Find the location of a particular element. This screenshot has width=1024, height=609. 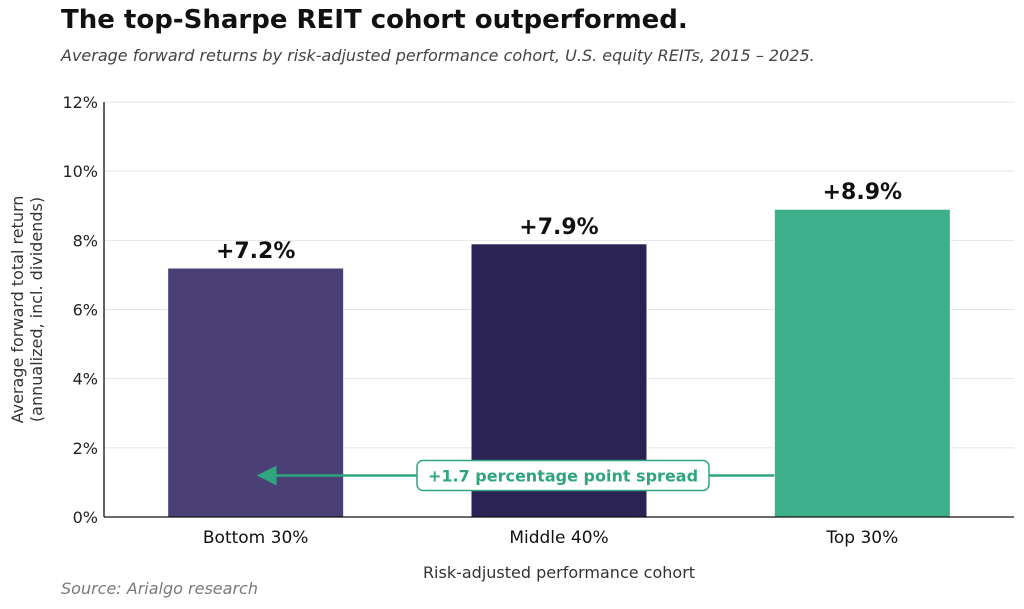

spread-label-box is located at coordinates (563, 475).